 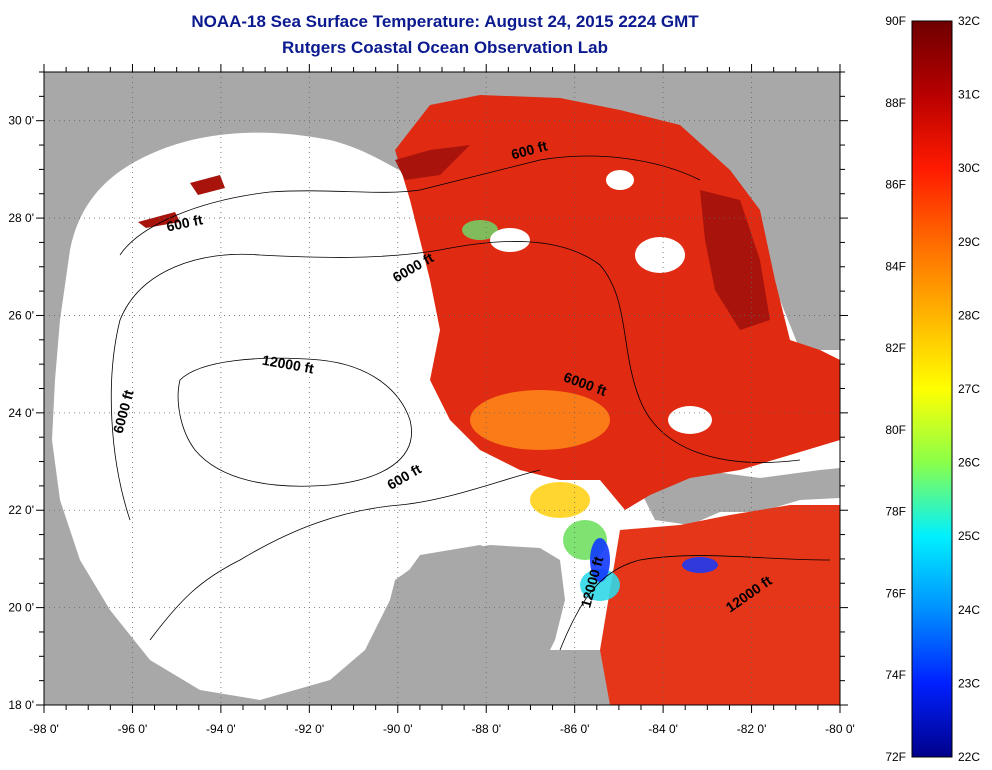 What do you see at coordinates (294, 422) in the screenshot?
I see `contour-12000ft` at bounding box center [294, 422].